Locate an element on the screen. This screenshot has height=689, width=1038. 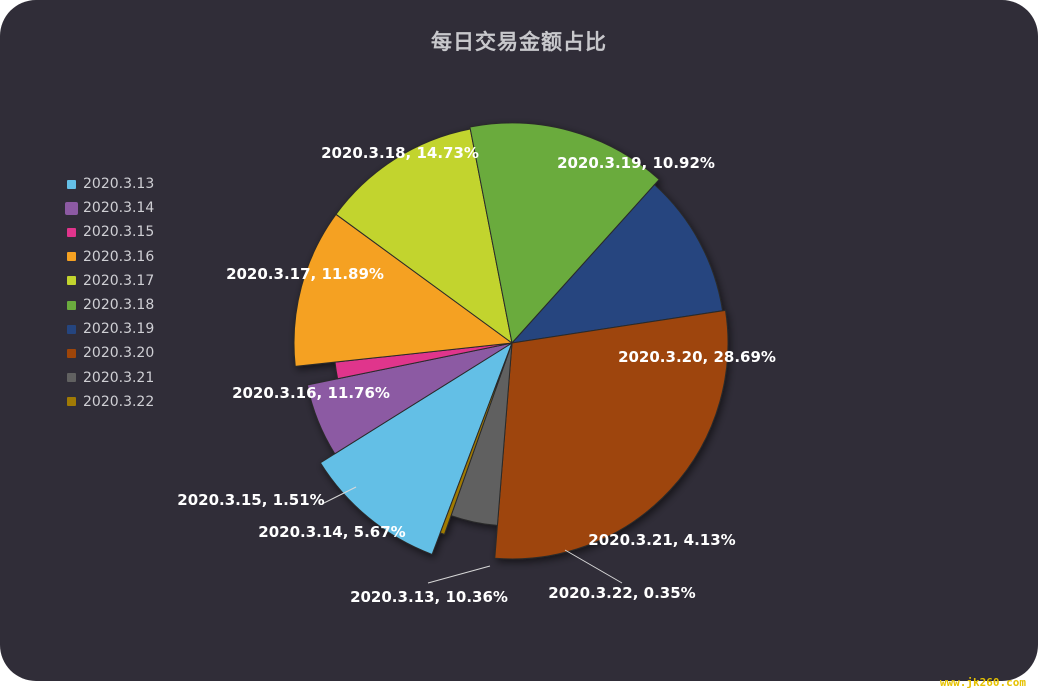
data-label: 2020.3.17, 11.89% is located at coordinates (305, 274).